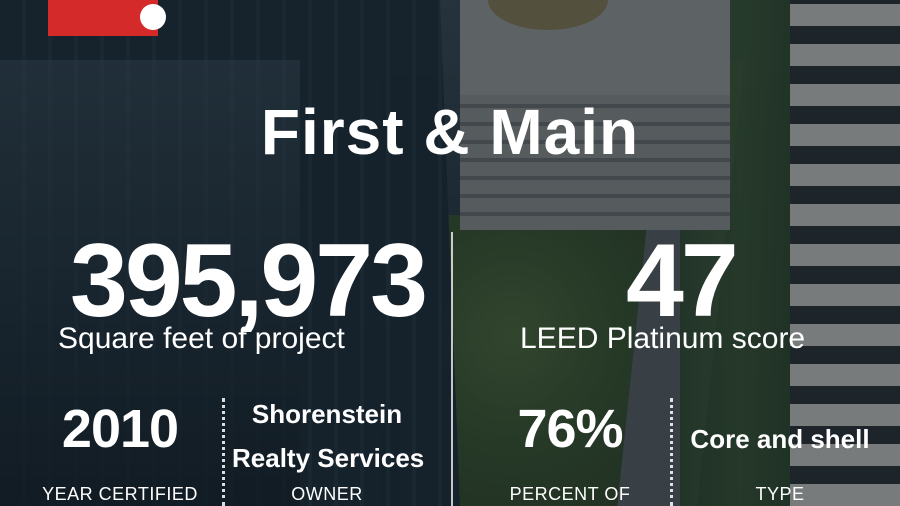  What do you see at coordinates (570, 494) in the screenshot?
I see `percent-label: PERCENT OF` at bounding box center [570, 494].